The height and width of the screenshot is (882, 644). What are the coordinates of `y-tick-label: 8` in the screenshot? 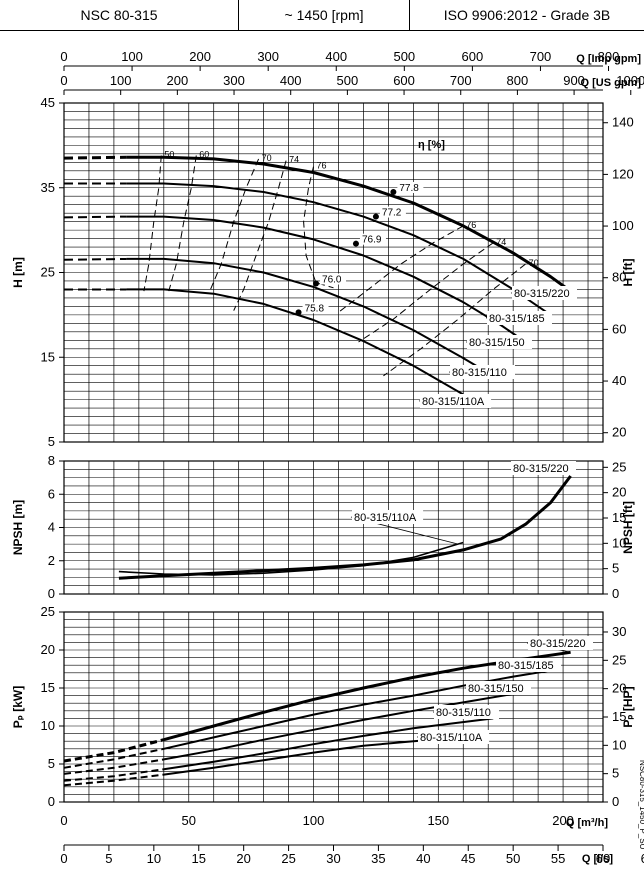 It's located at (51, 460).